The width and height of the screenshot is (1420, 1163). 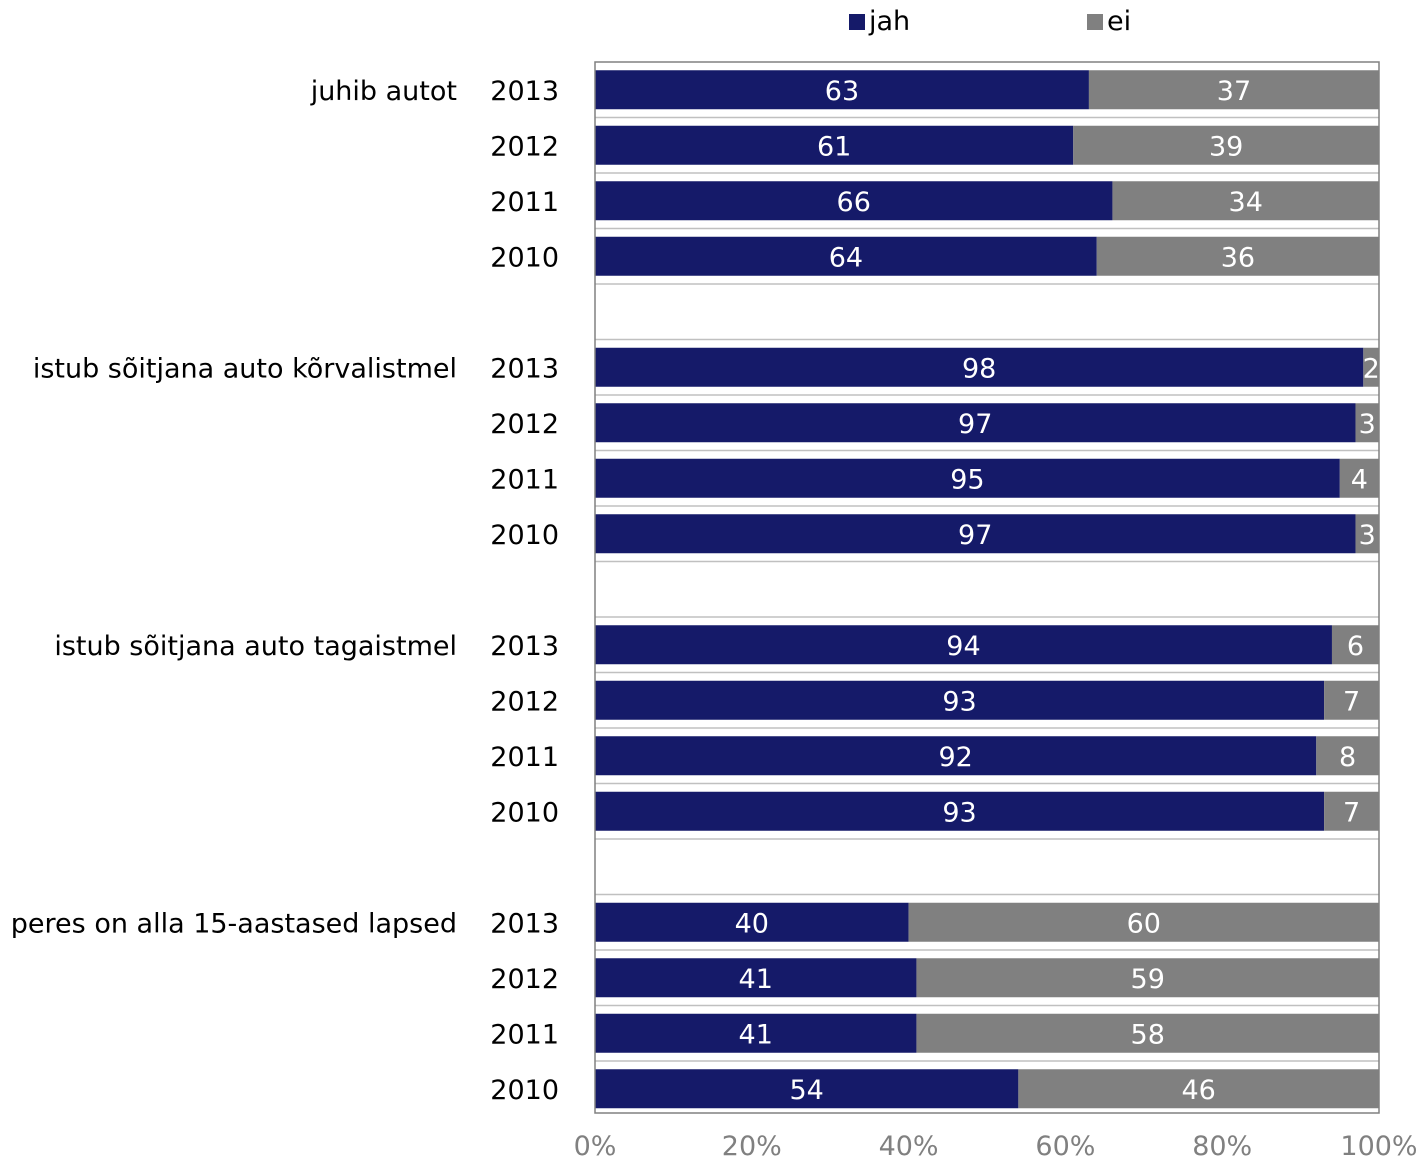 What do you see at coordinates (889, 21) in the screenshot?
I see `legend-label: jah` at bounding box center [889, 21].